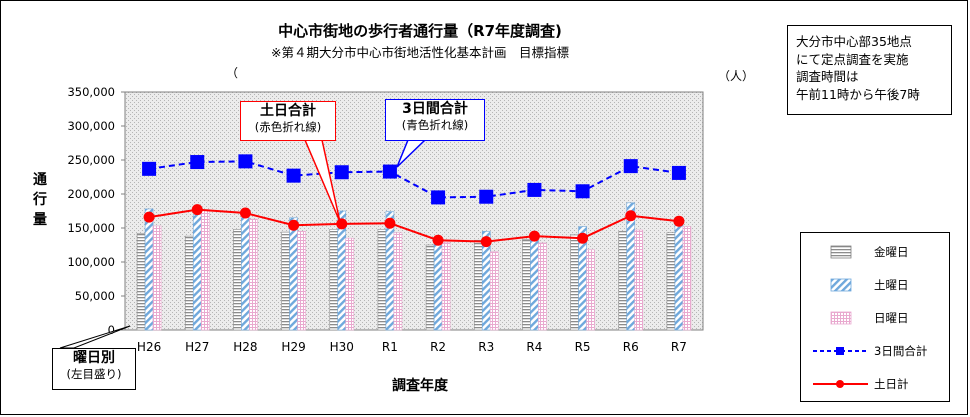  I want to click on legend-sunday-swatch, so click(841, 318).